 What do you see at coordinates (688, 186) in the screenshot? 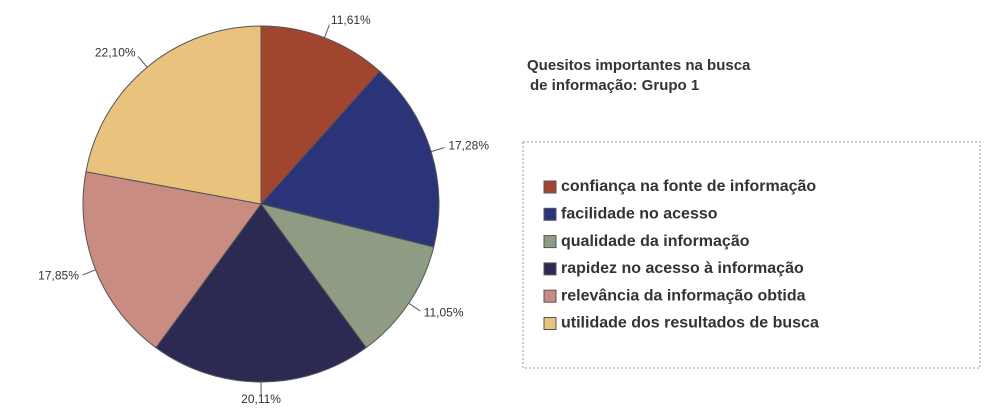
I see `legend-label: confiança na fonte de informação` at bounding box center [688, 186].